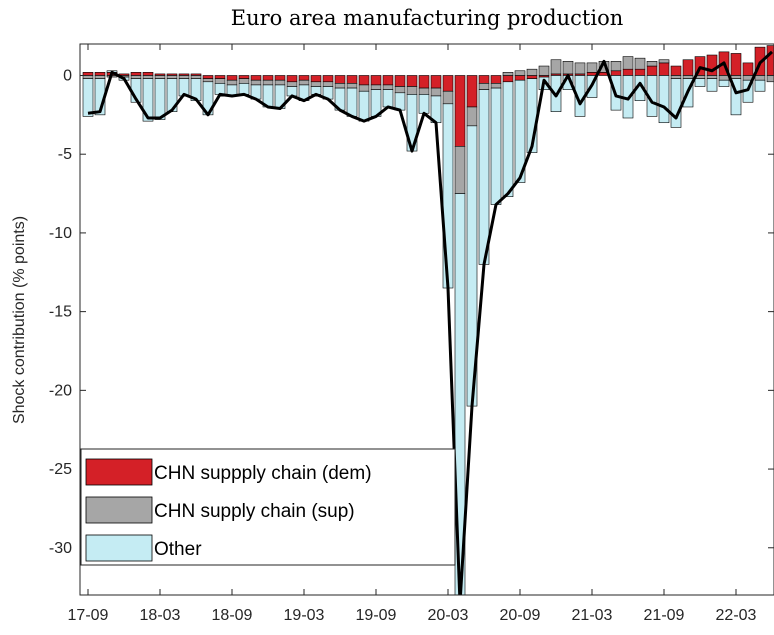 Image resolution: width=774 pixels, height=635 pixels. What do you see at coordinates (19, 320) in the screenshot?
I see `y-axis-label: Shock contribution (% points)` at bounding box center [19, 320].